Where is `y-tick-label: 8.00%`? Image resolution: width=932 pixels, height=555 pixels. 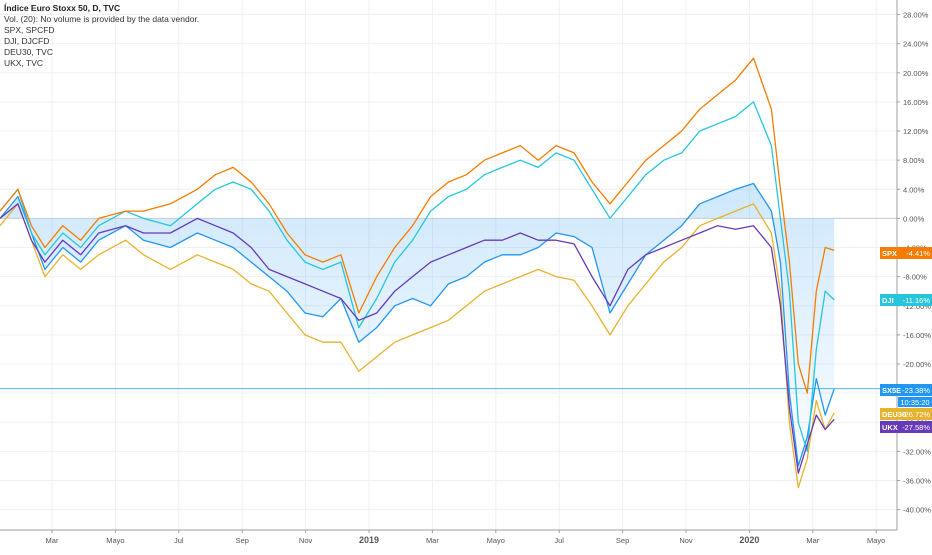 y-tick-label: 8.00% is located at coordinates (914, 160).